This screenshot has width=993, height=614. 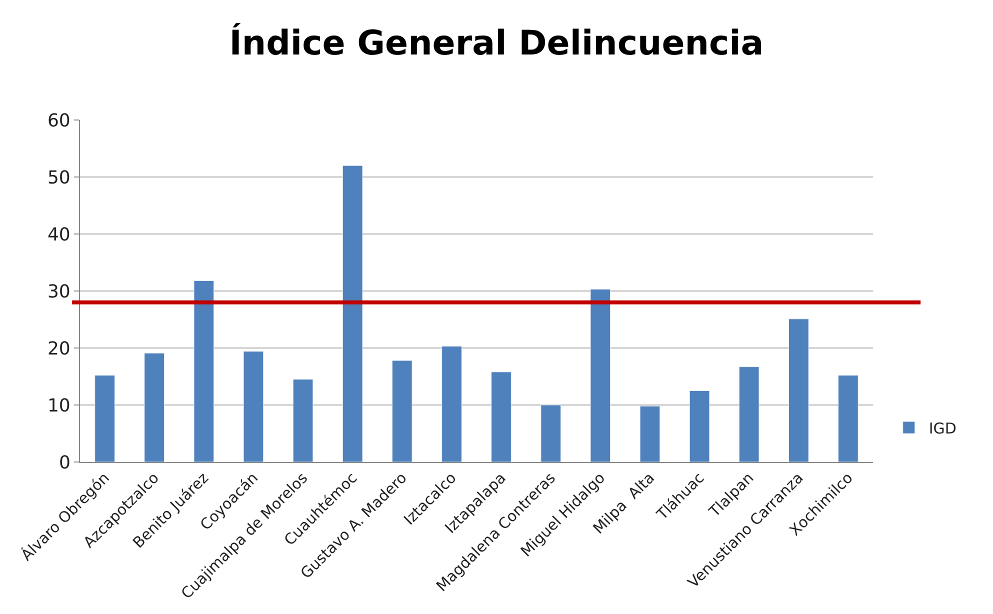 What do you see at coordinates (58, 405) in the screenshot?
I see `y-tick-label: 10` at bounding box center [58, 405].